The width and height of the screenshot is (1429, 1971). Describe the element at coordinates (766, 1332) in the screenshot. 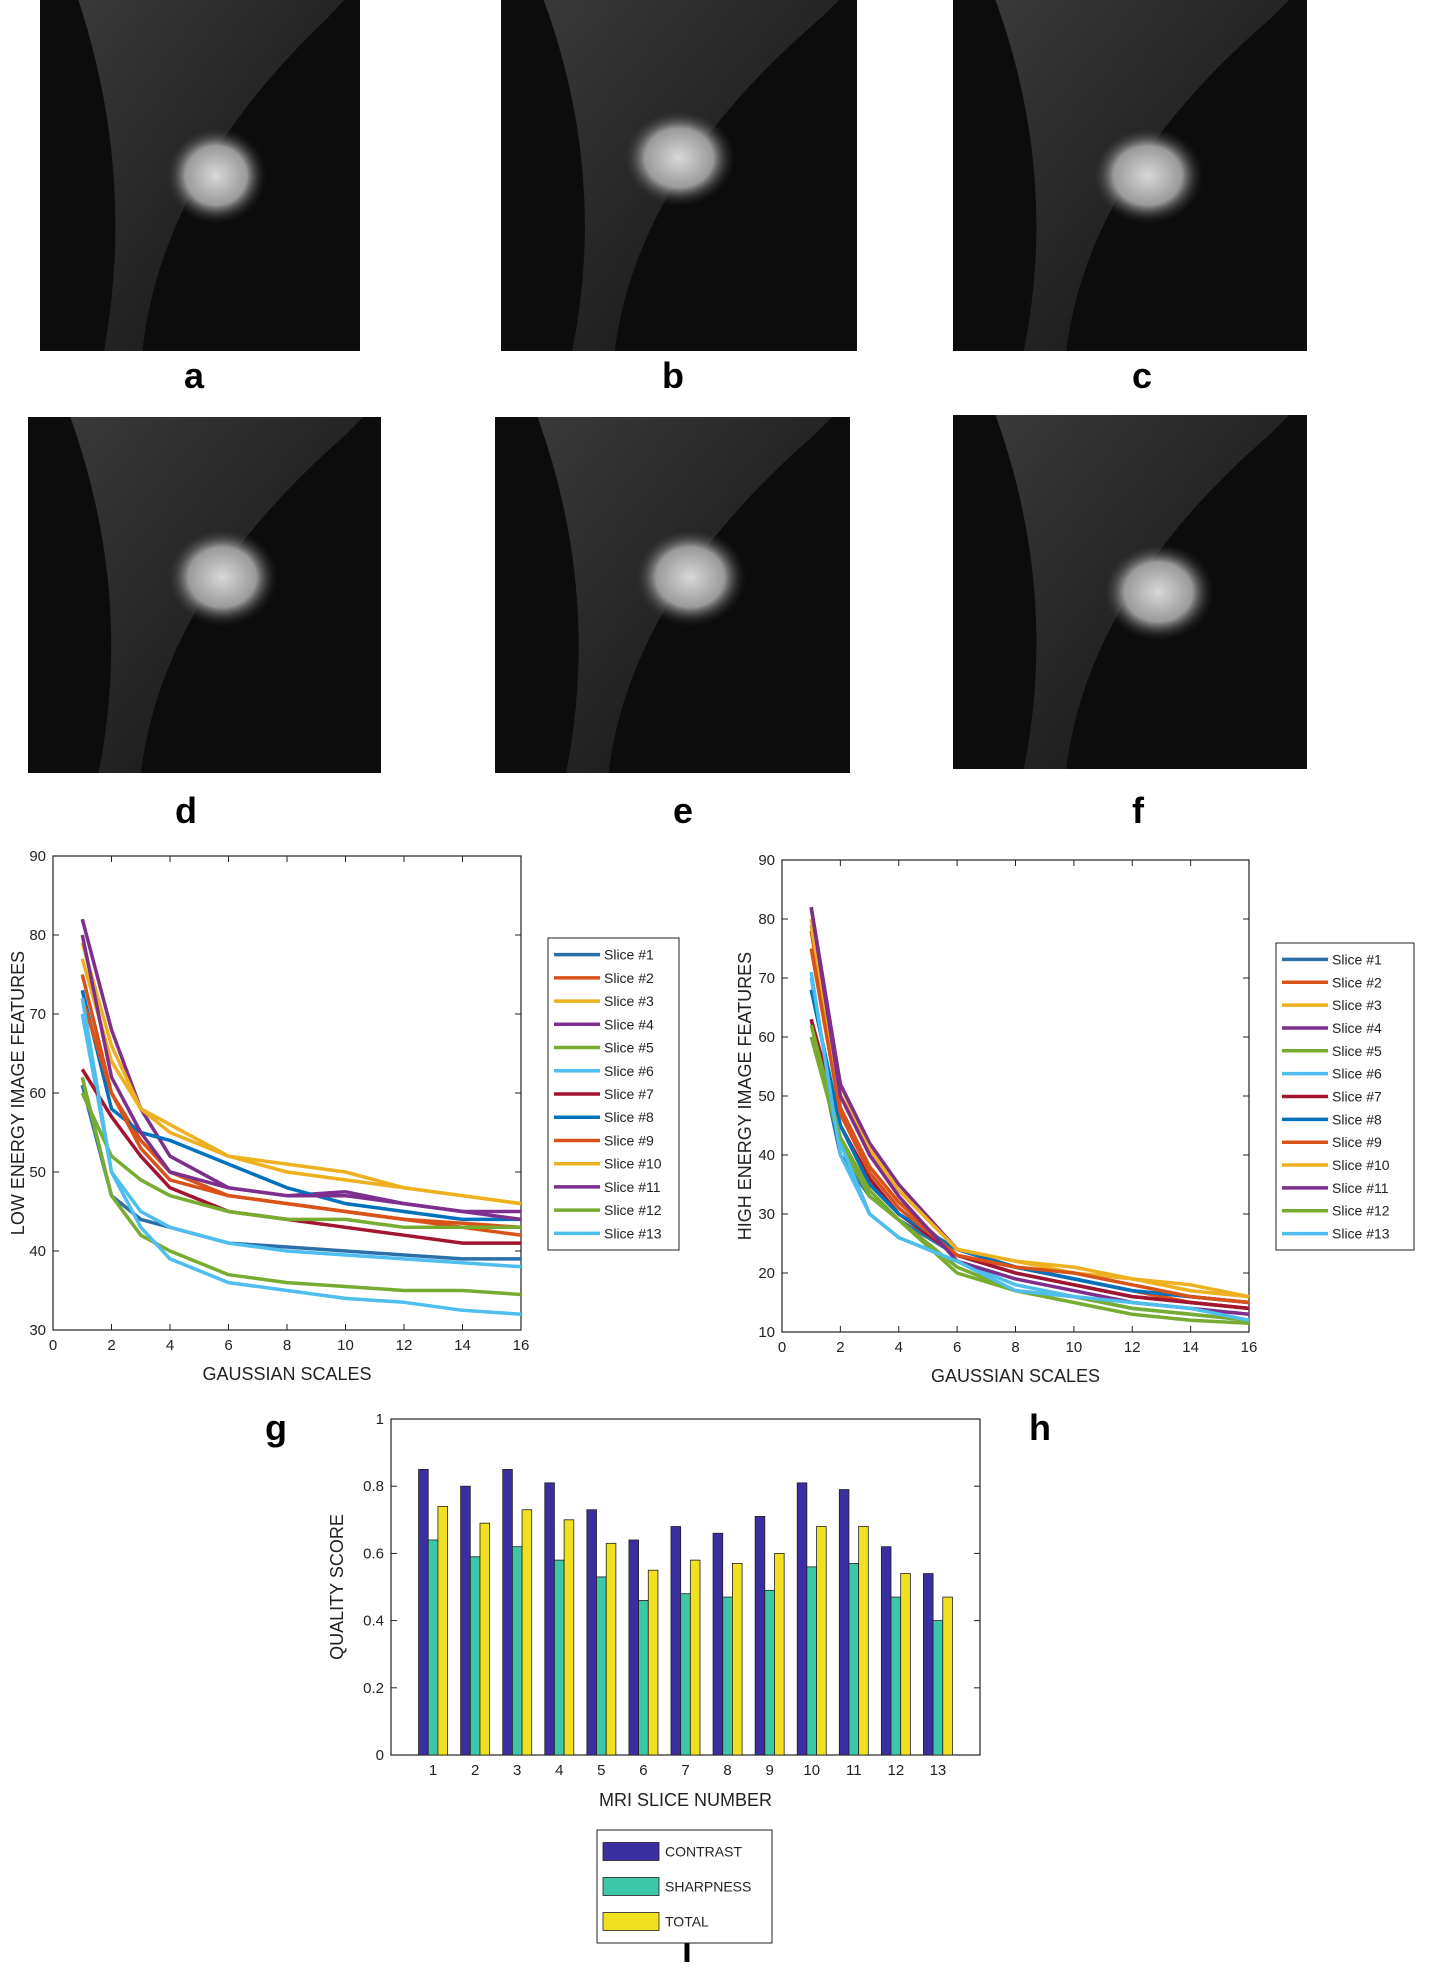

I see `y-tick-label: 10` at that location.